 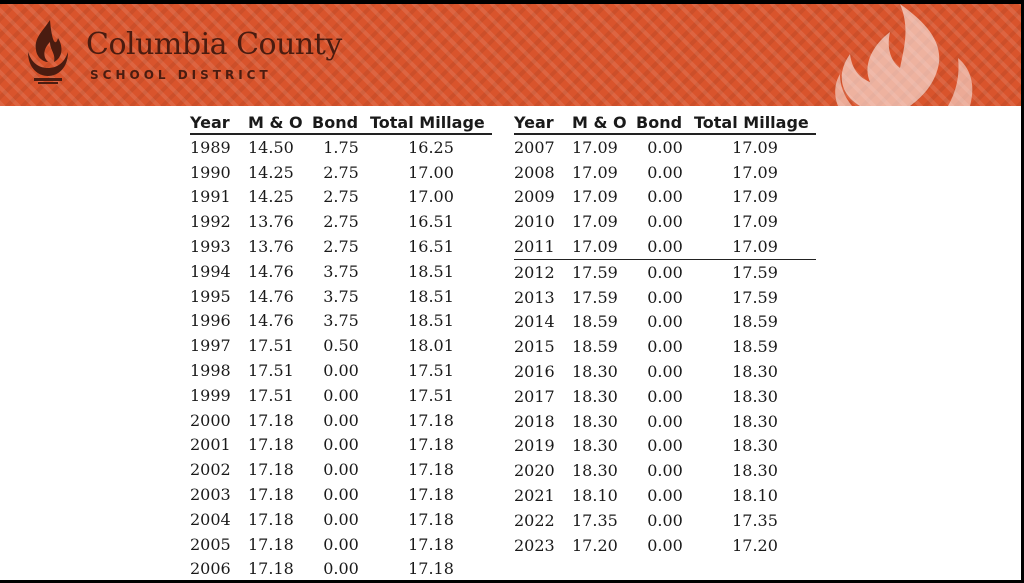 What do you see at coordinates (755, 297) in the screenshot?
I see `total-cell: 17.59` at bounding box center [755, 297].